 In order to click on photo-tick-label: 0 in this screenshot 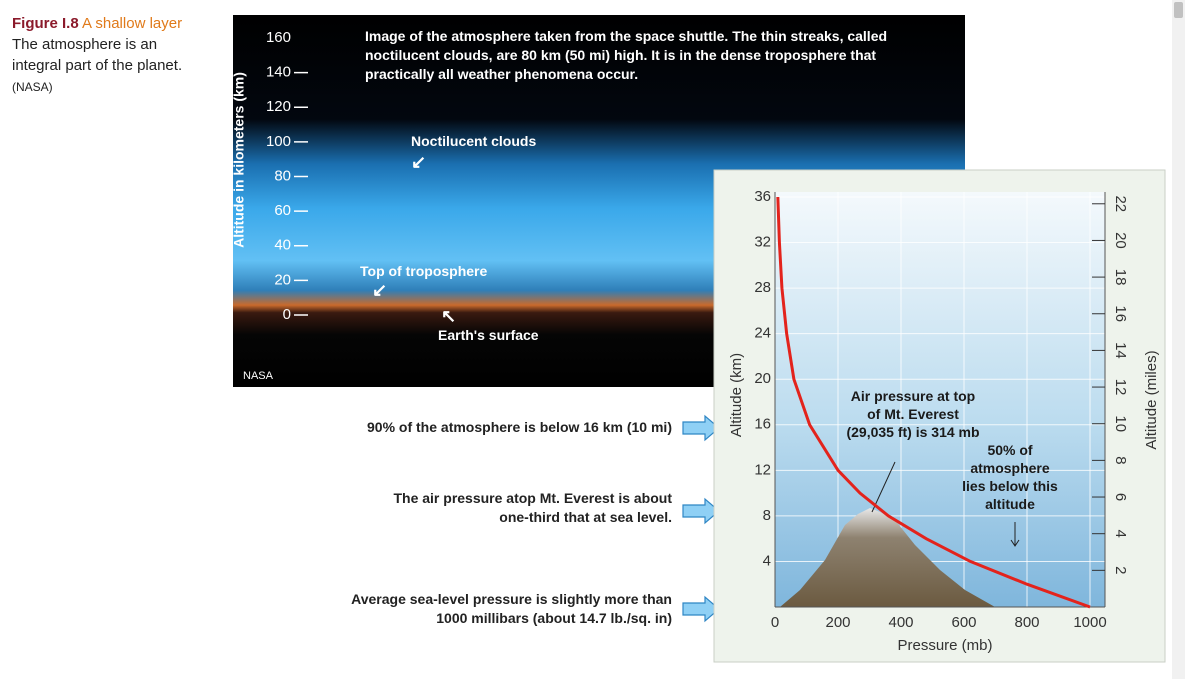, I will do `click(287, 314)`.